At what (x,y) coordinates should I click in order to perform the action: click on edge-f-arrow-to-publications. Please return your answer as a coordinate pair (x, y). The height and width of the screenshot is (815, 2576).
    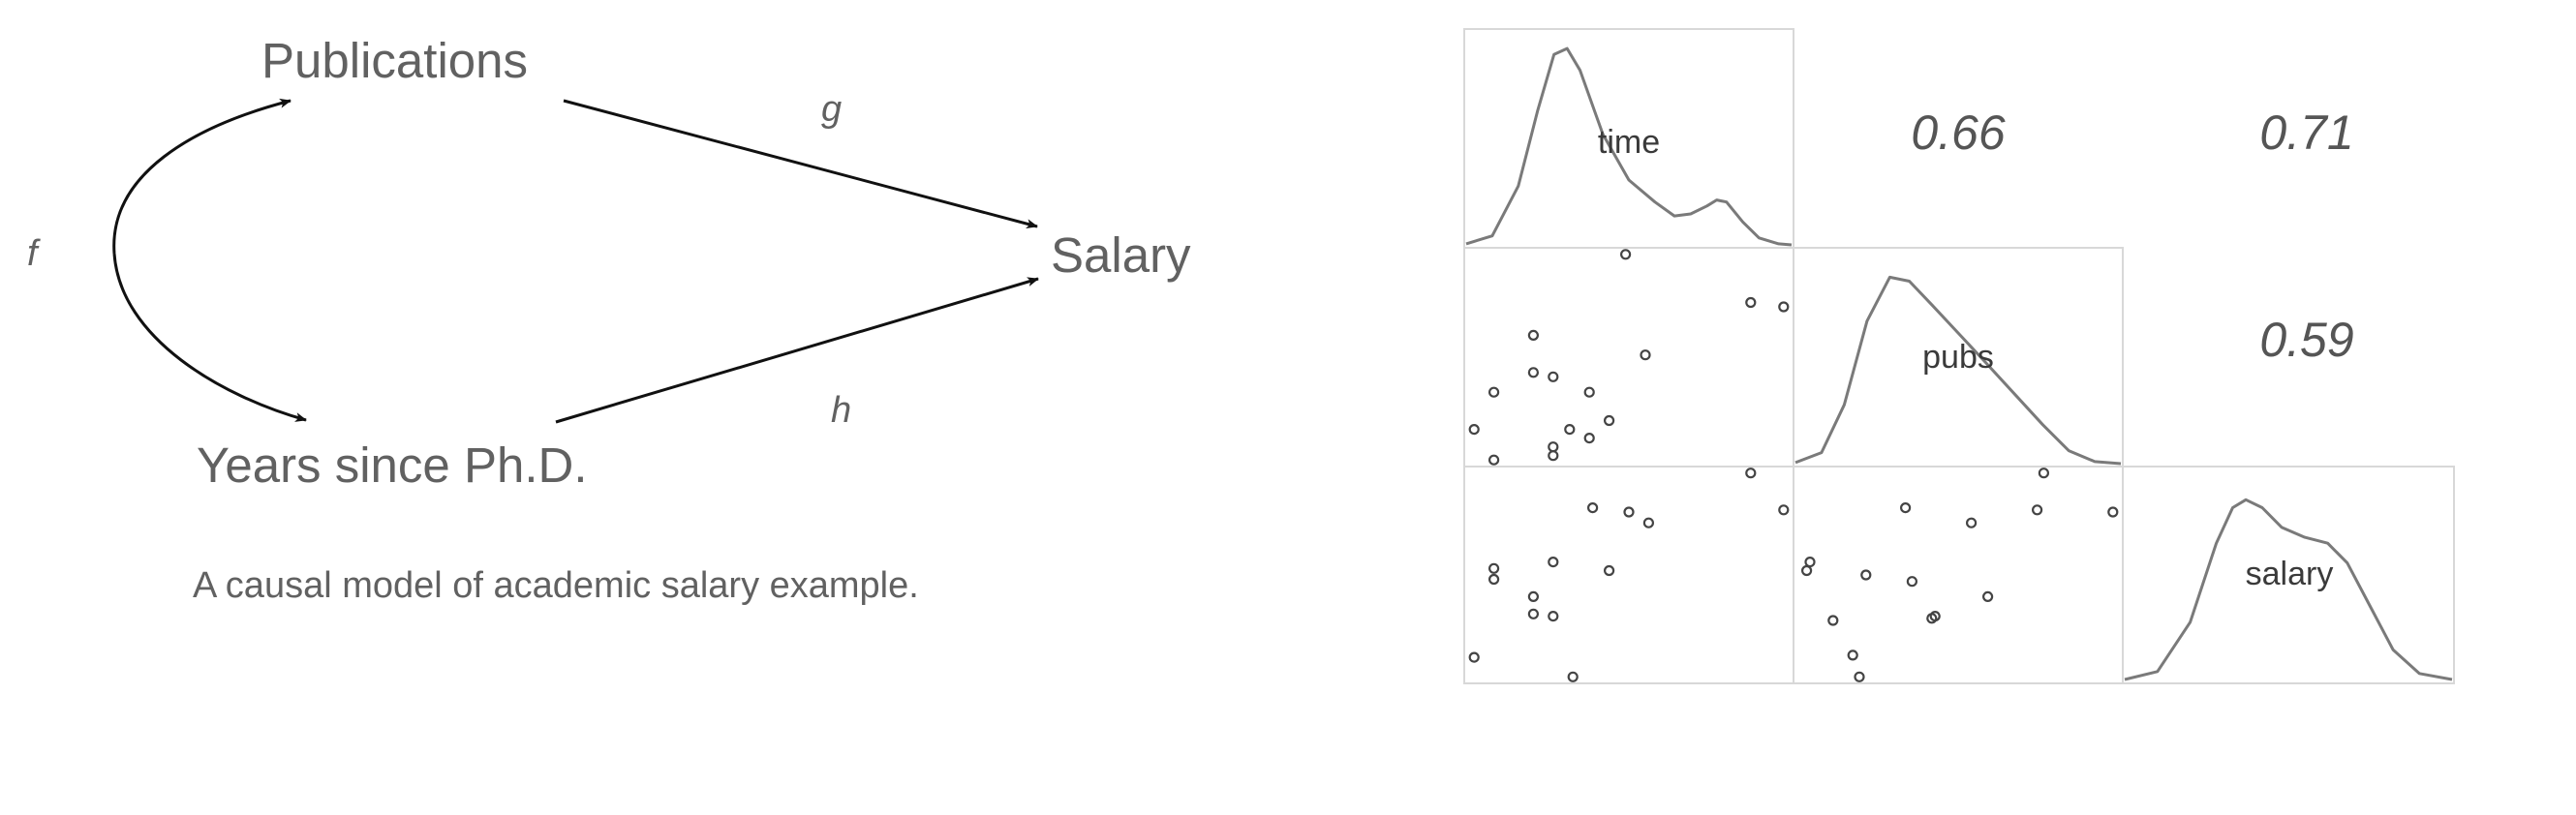
    Looking at the image, I should click on (201, 176).